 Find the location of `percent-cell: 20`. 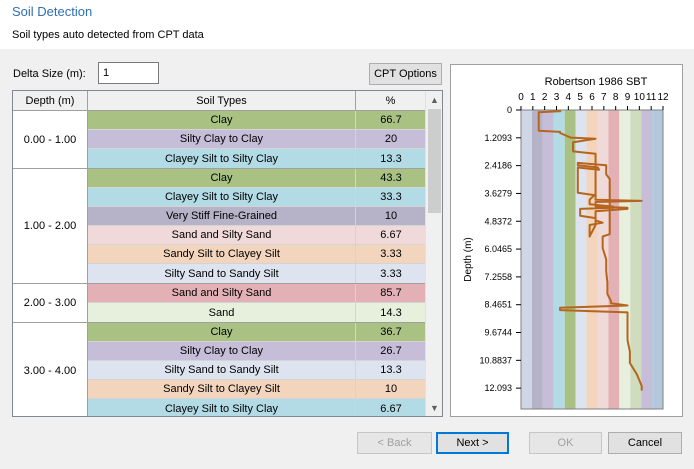

percent-cell: 20 is located at coordinates (391, 139).